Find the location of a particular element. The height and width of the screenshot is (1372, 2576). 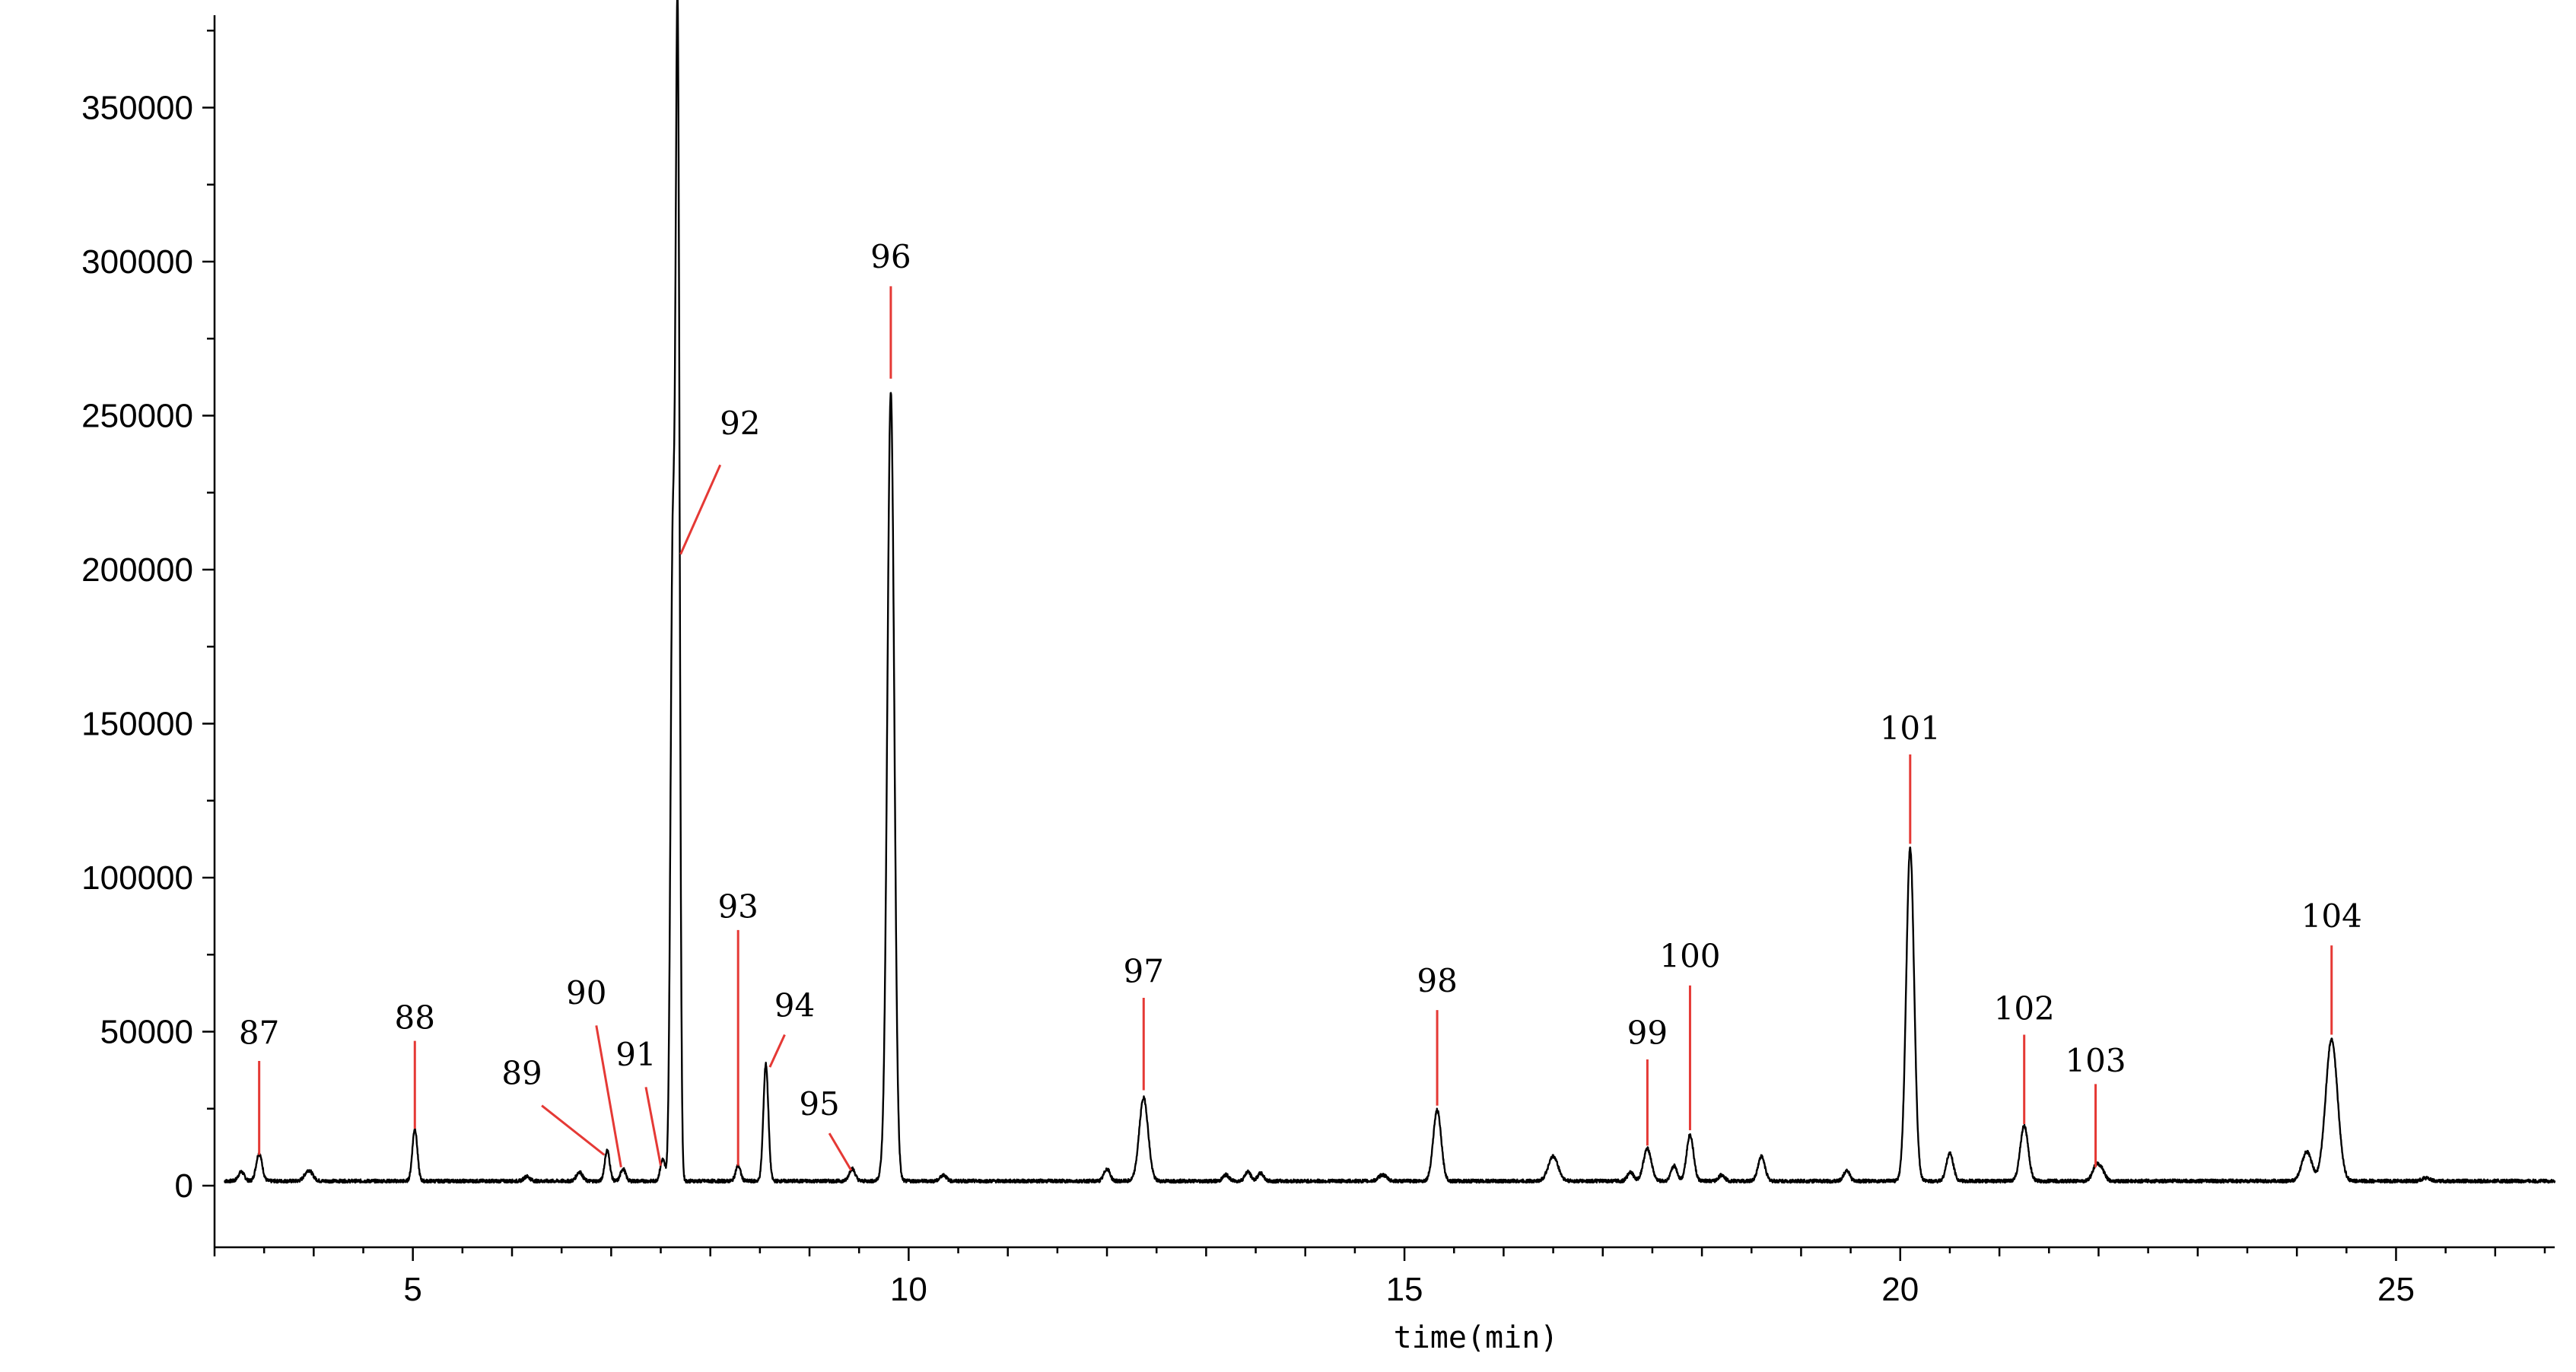

peak-label: 103 is located at coordinates (2096, 1060).